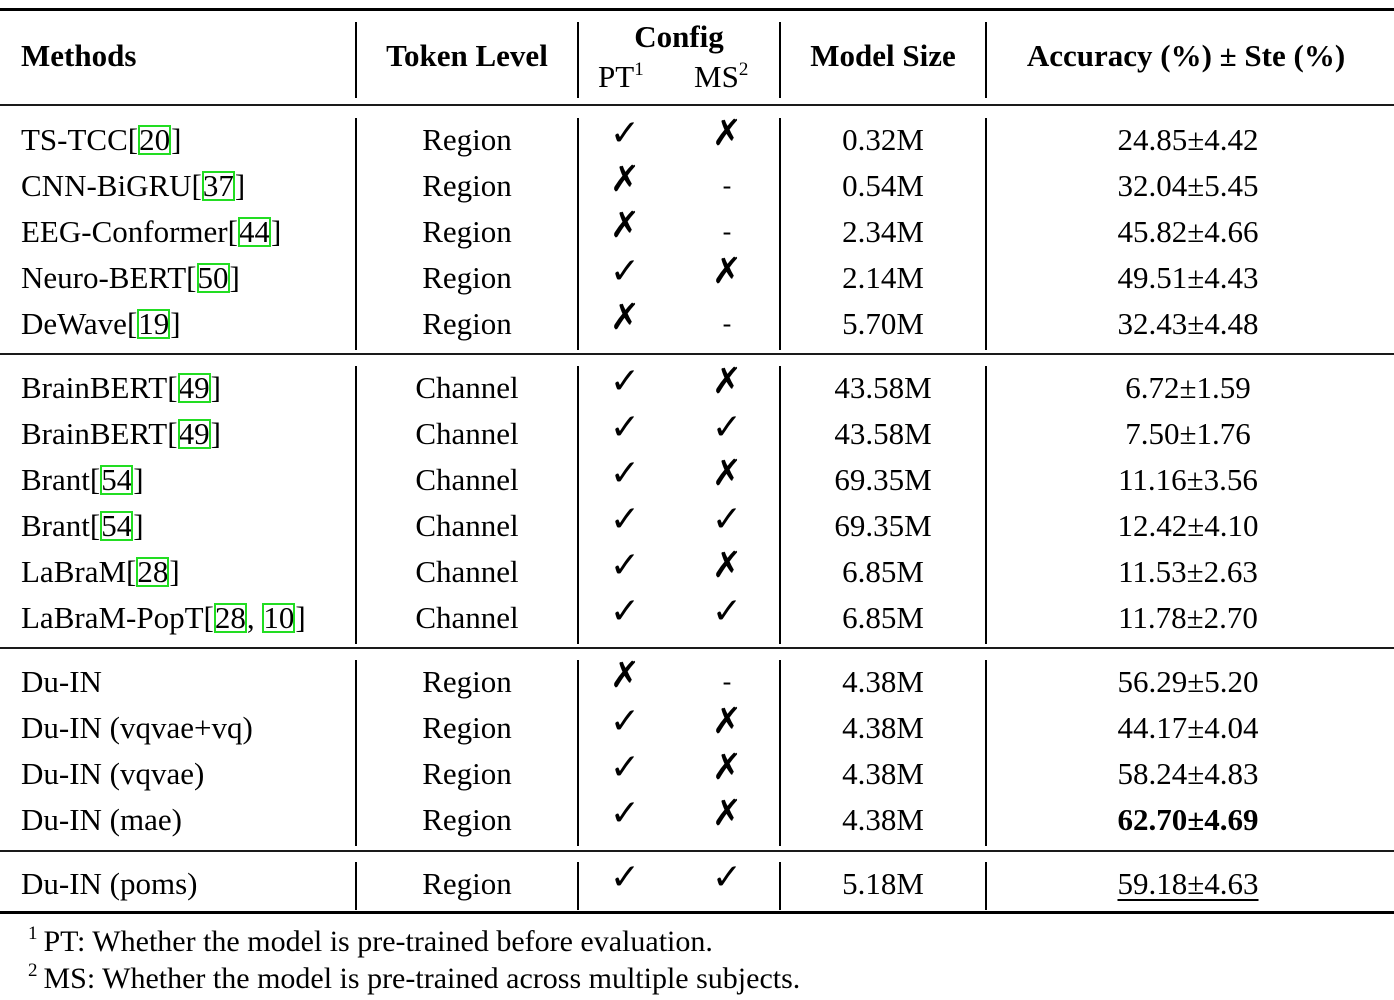 The width and height of the screenshot is (1394, 1000). I want to click on accuracy-cell: 32.43±4.48, so click(1188, 324).